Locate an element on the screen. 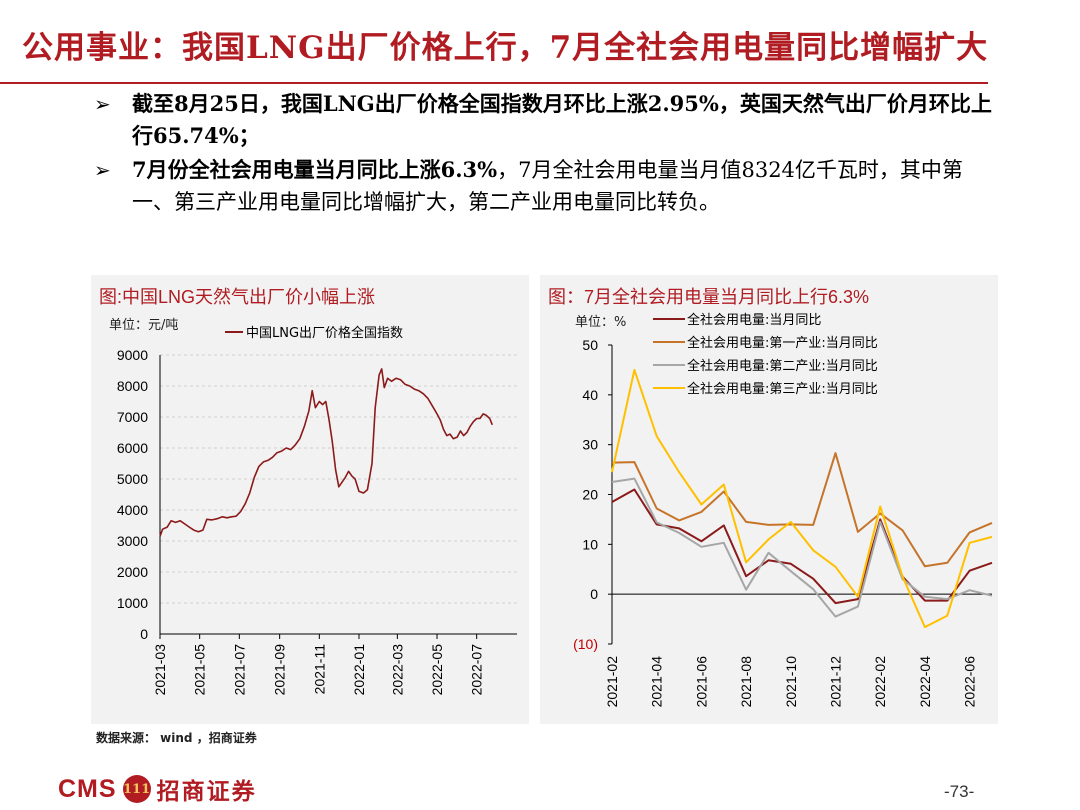 The width and height of the screenshot is (1080, 810). y-tick-label: 10 is located at coordinates (590, 544).